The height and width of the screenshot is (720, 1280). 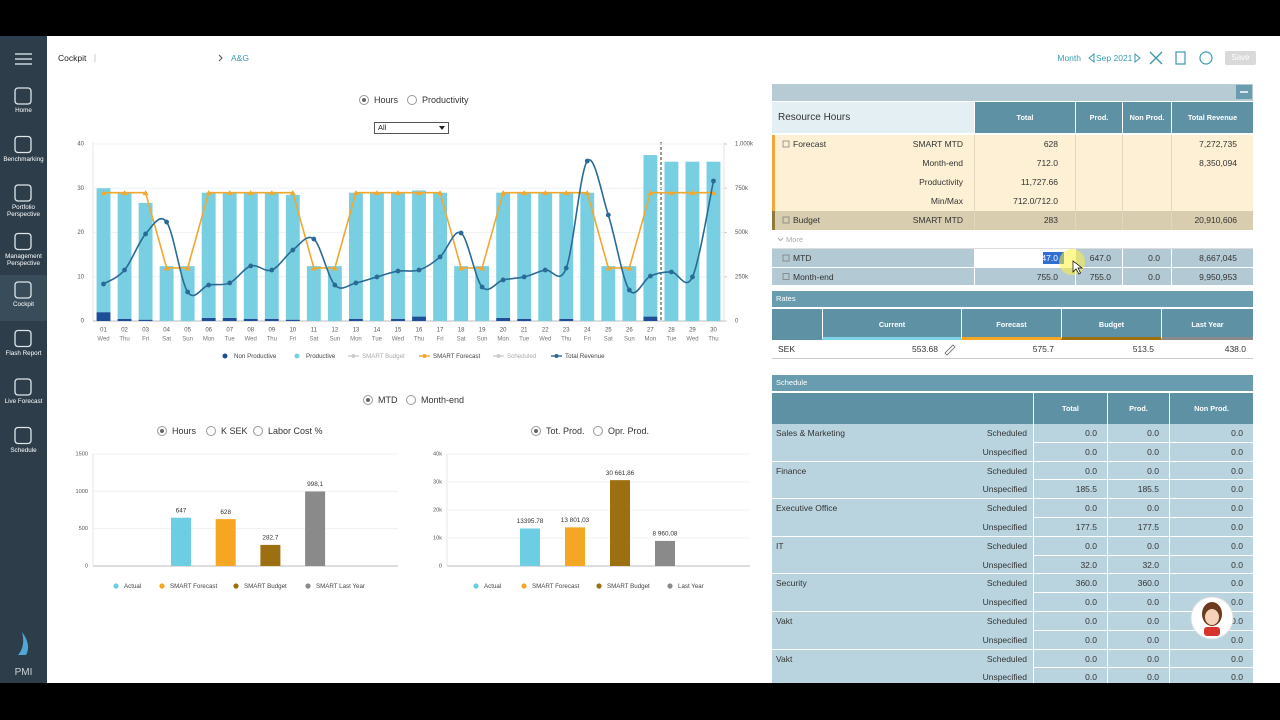 I want to click on table-cell: 712.0/712.0, so click(x=1024, y=201).